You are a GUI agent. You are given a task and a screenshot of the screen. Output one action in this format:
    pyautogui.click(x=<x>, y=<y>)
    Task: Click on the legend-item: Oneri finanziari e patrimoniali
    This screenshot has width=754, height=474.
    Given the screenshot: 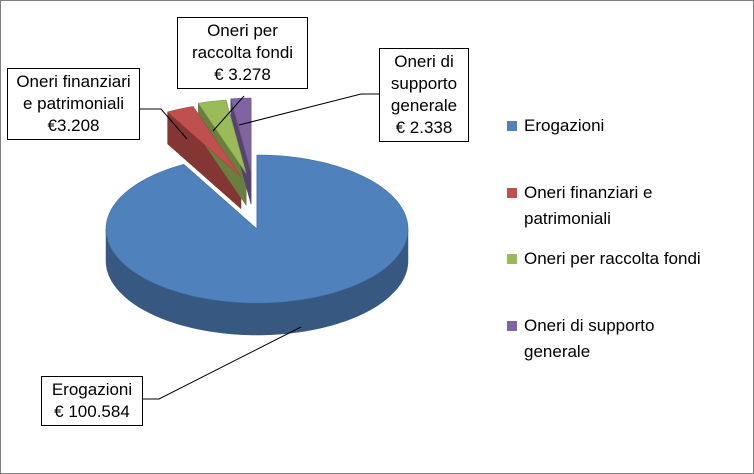 What is the action you would take?
    pyautogui.click(x=614, y=206)
    